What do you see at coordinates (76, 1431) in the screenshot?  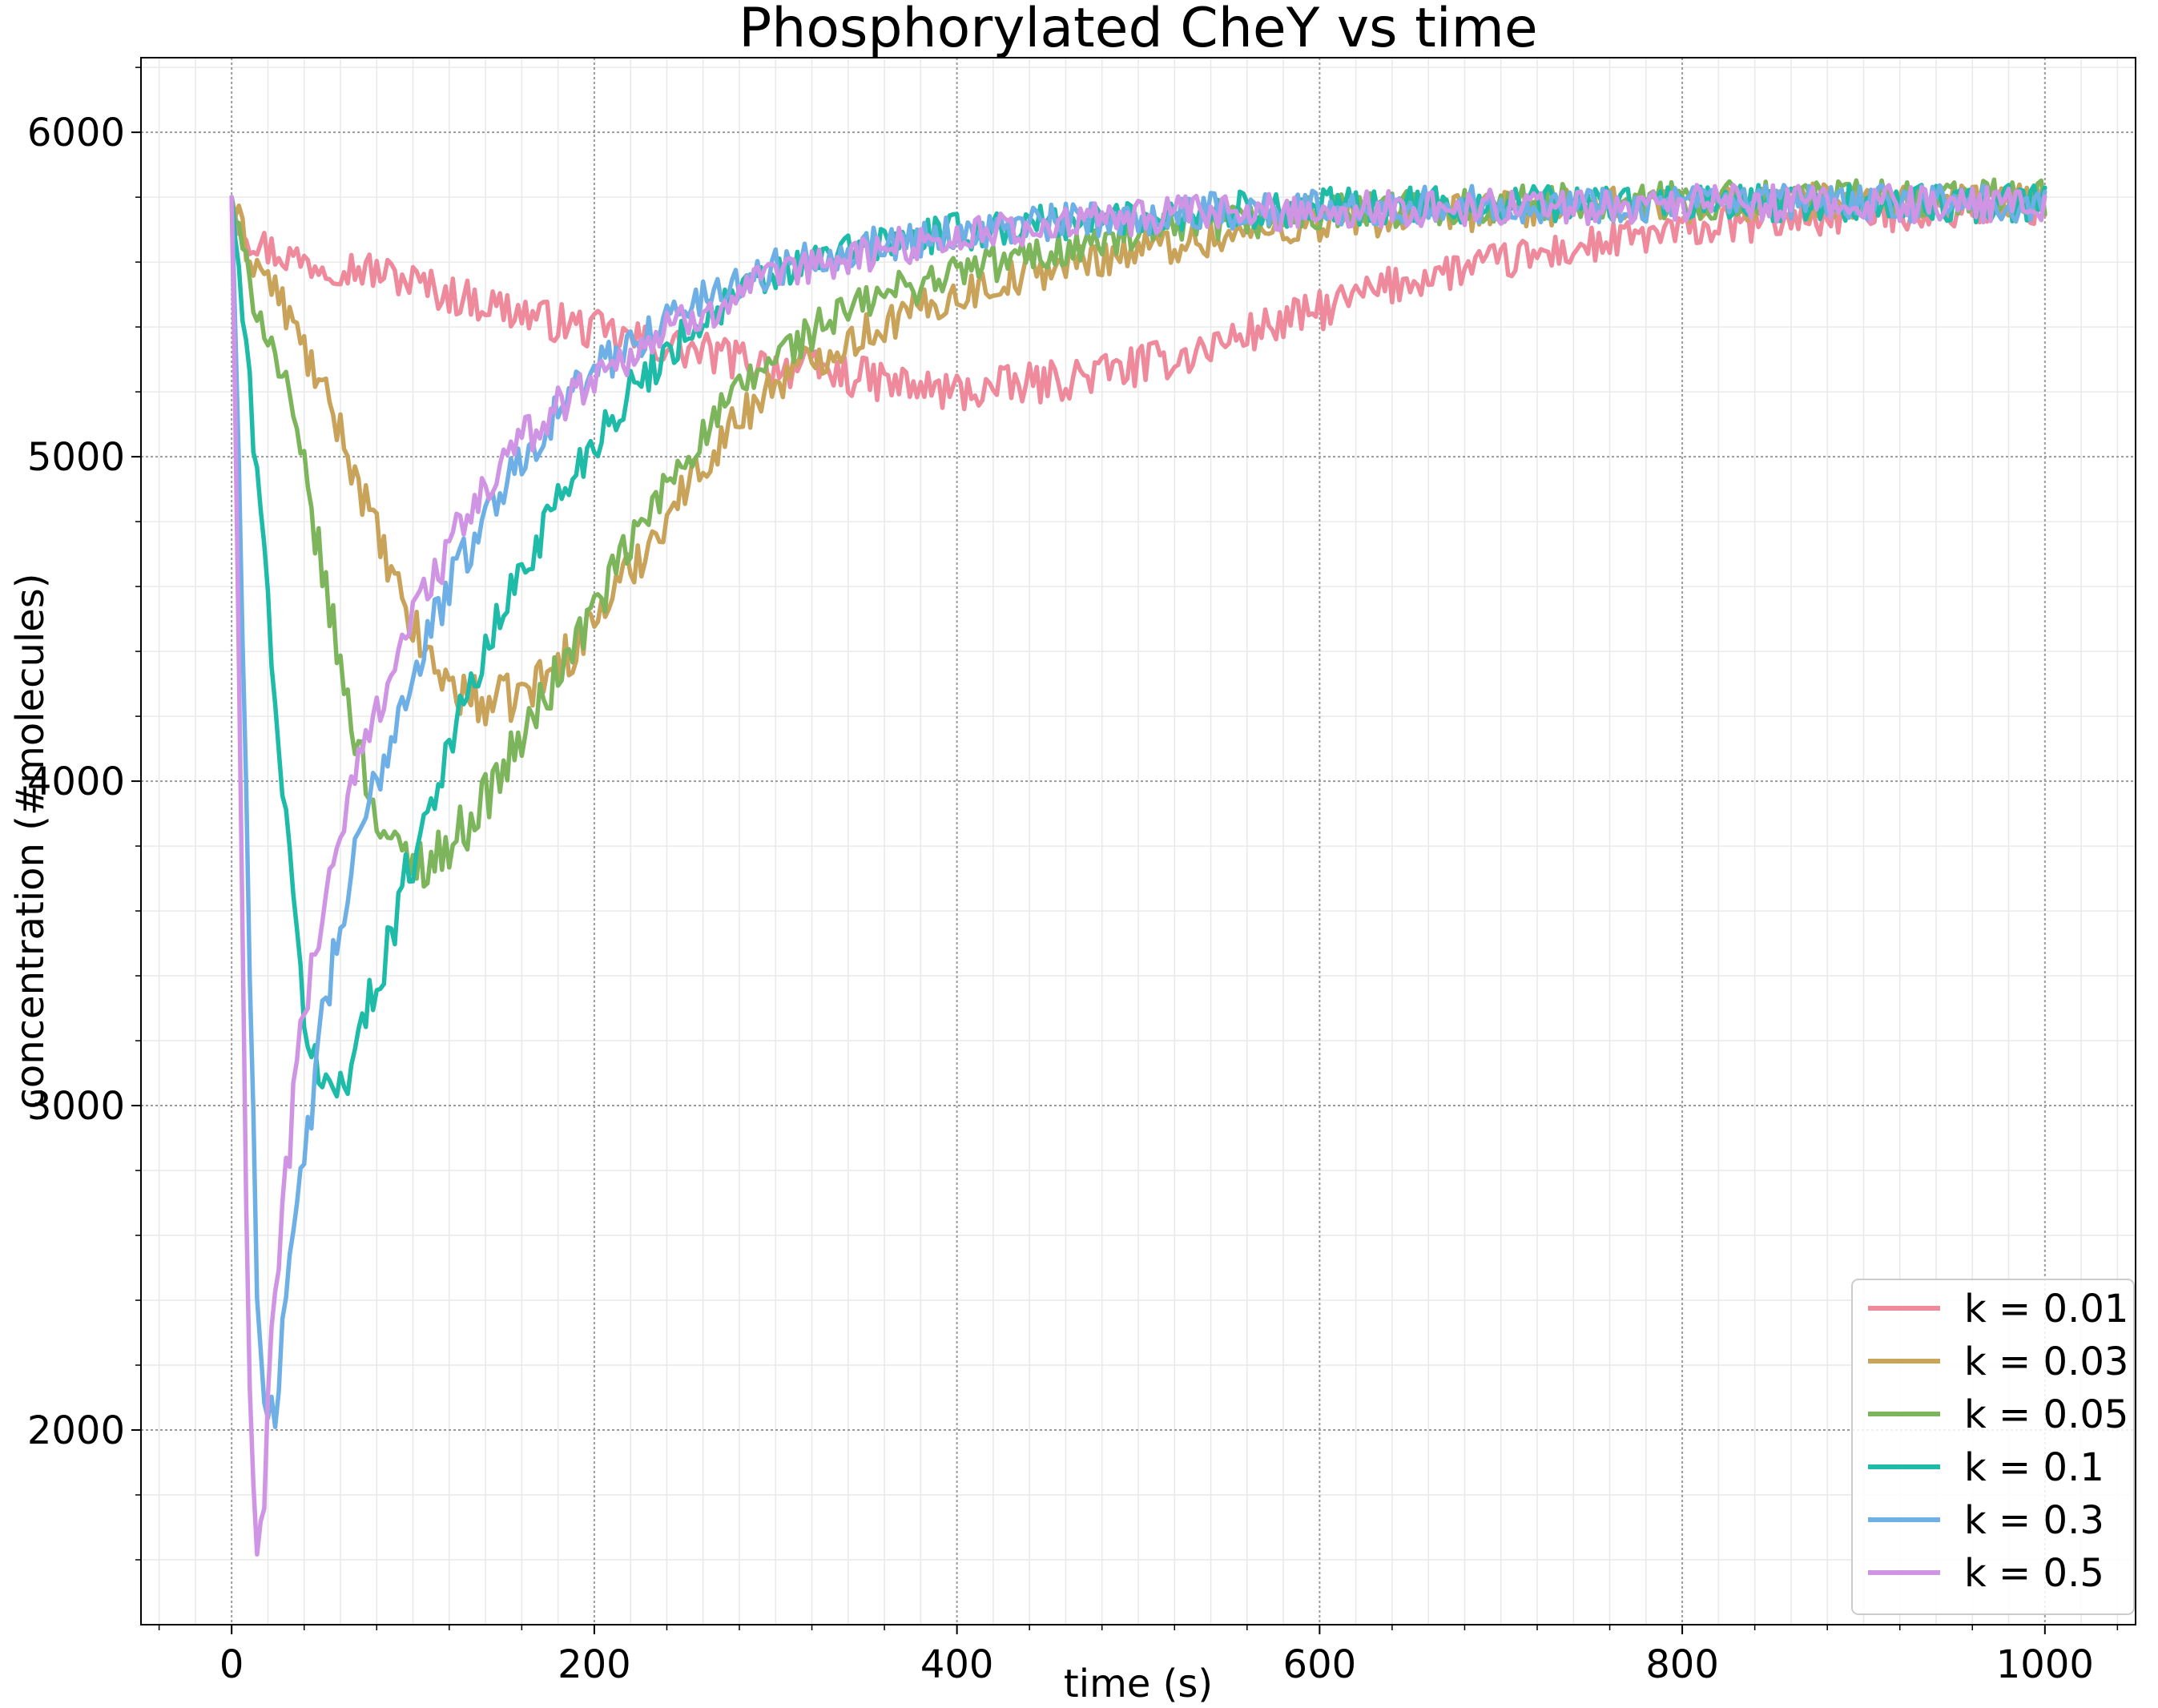 I see `y-tick-label: 2000` at bounding box center [76, 1431].